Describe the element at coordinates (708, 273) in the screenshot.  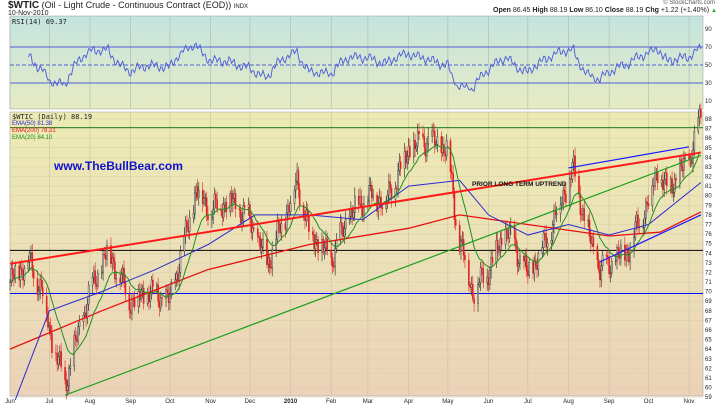
I see `price-tick-label: 72` at that location.